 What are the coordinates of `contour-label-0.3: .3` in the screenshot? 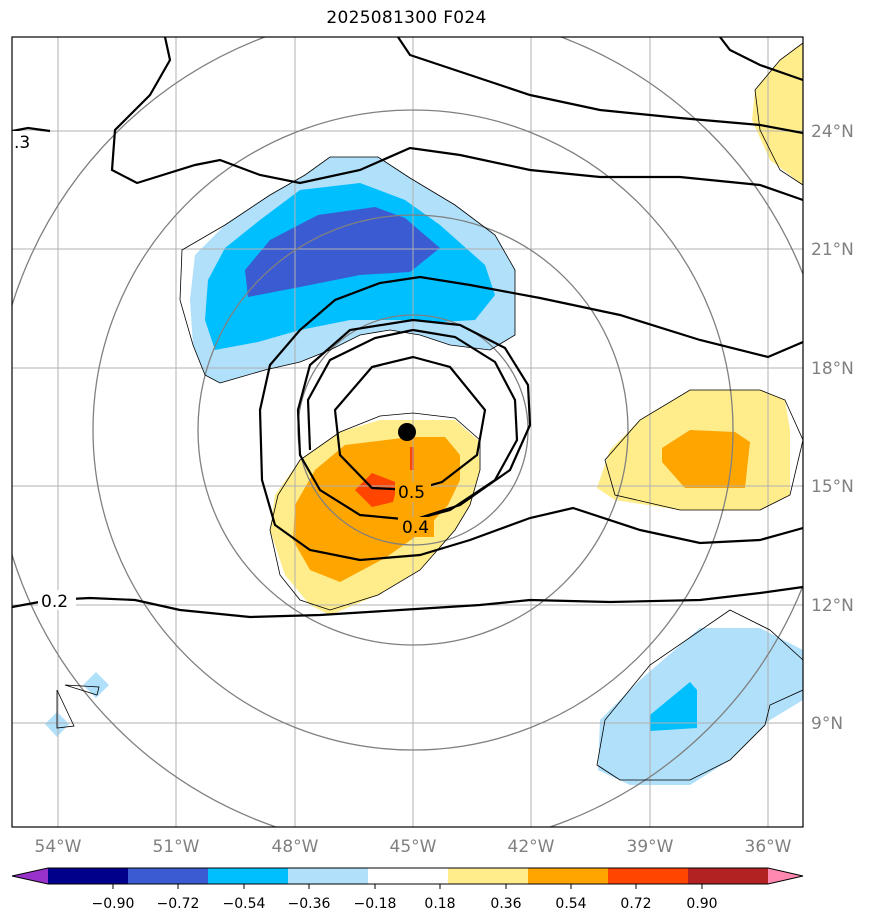 It's located at (22, 143).